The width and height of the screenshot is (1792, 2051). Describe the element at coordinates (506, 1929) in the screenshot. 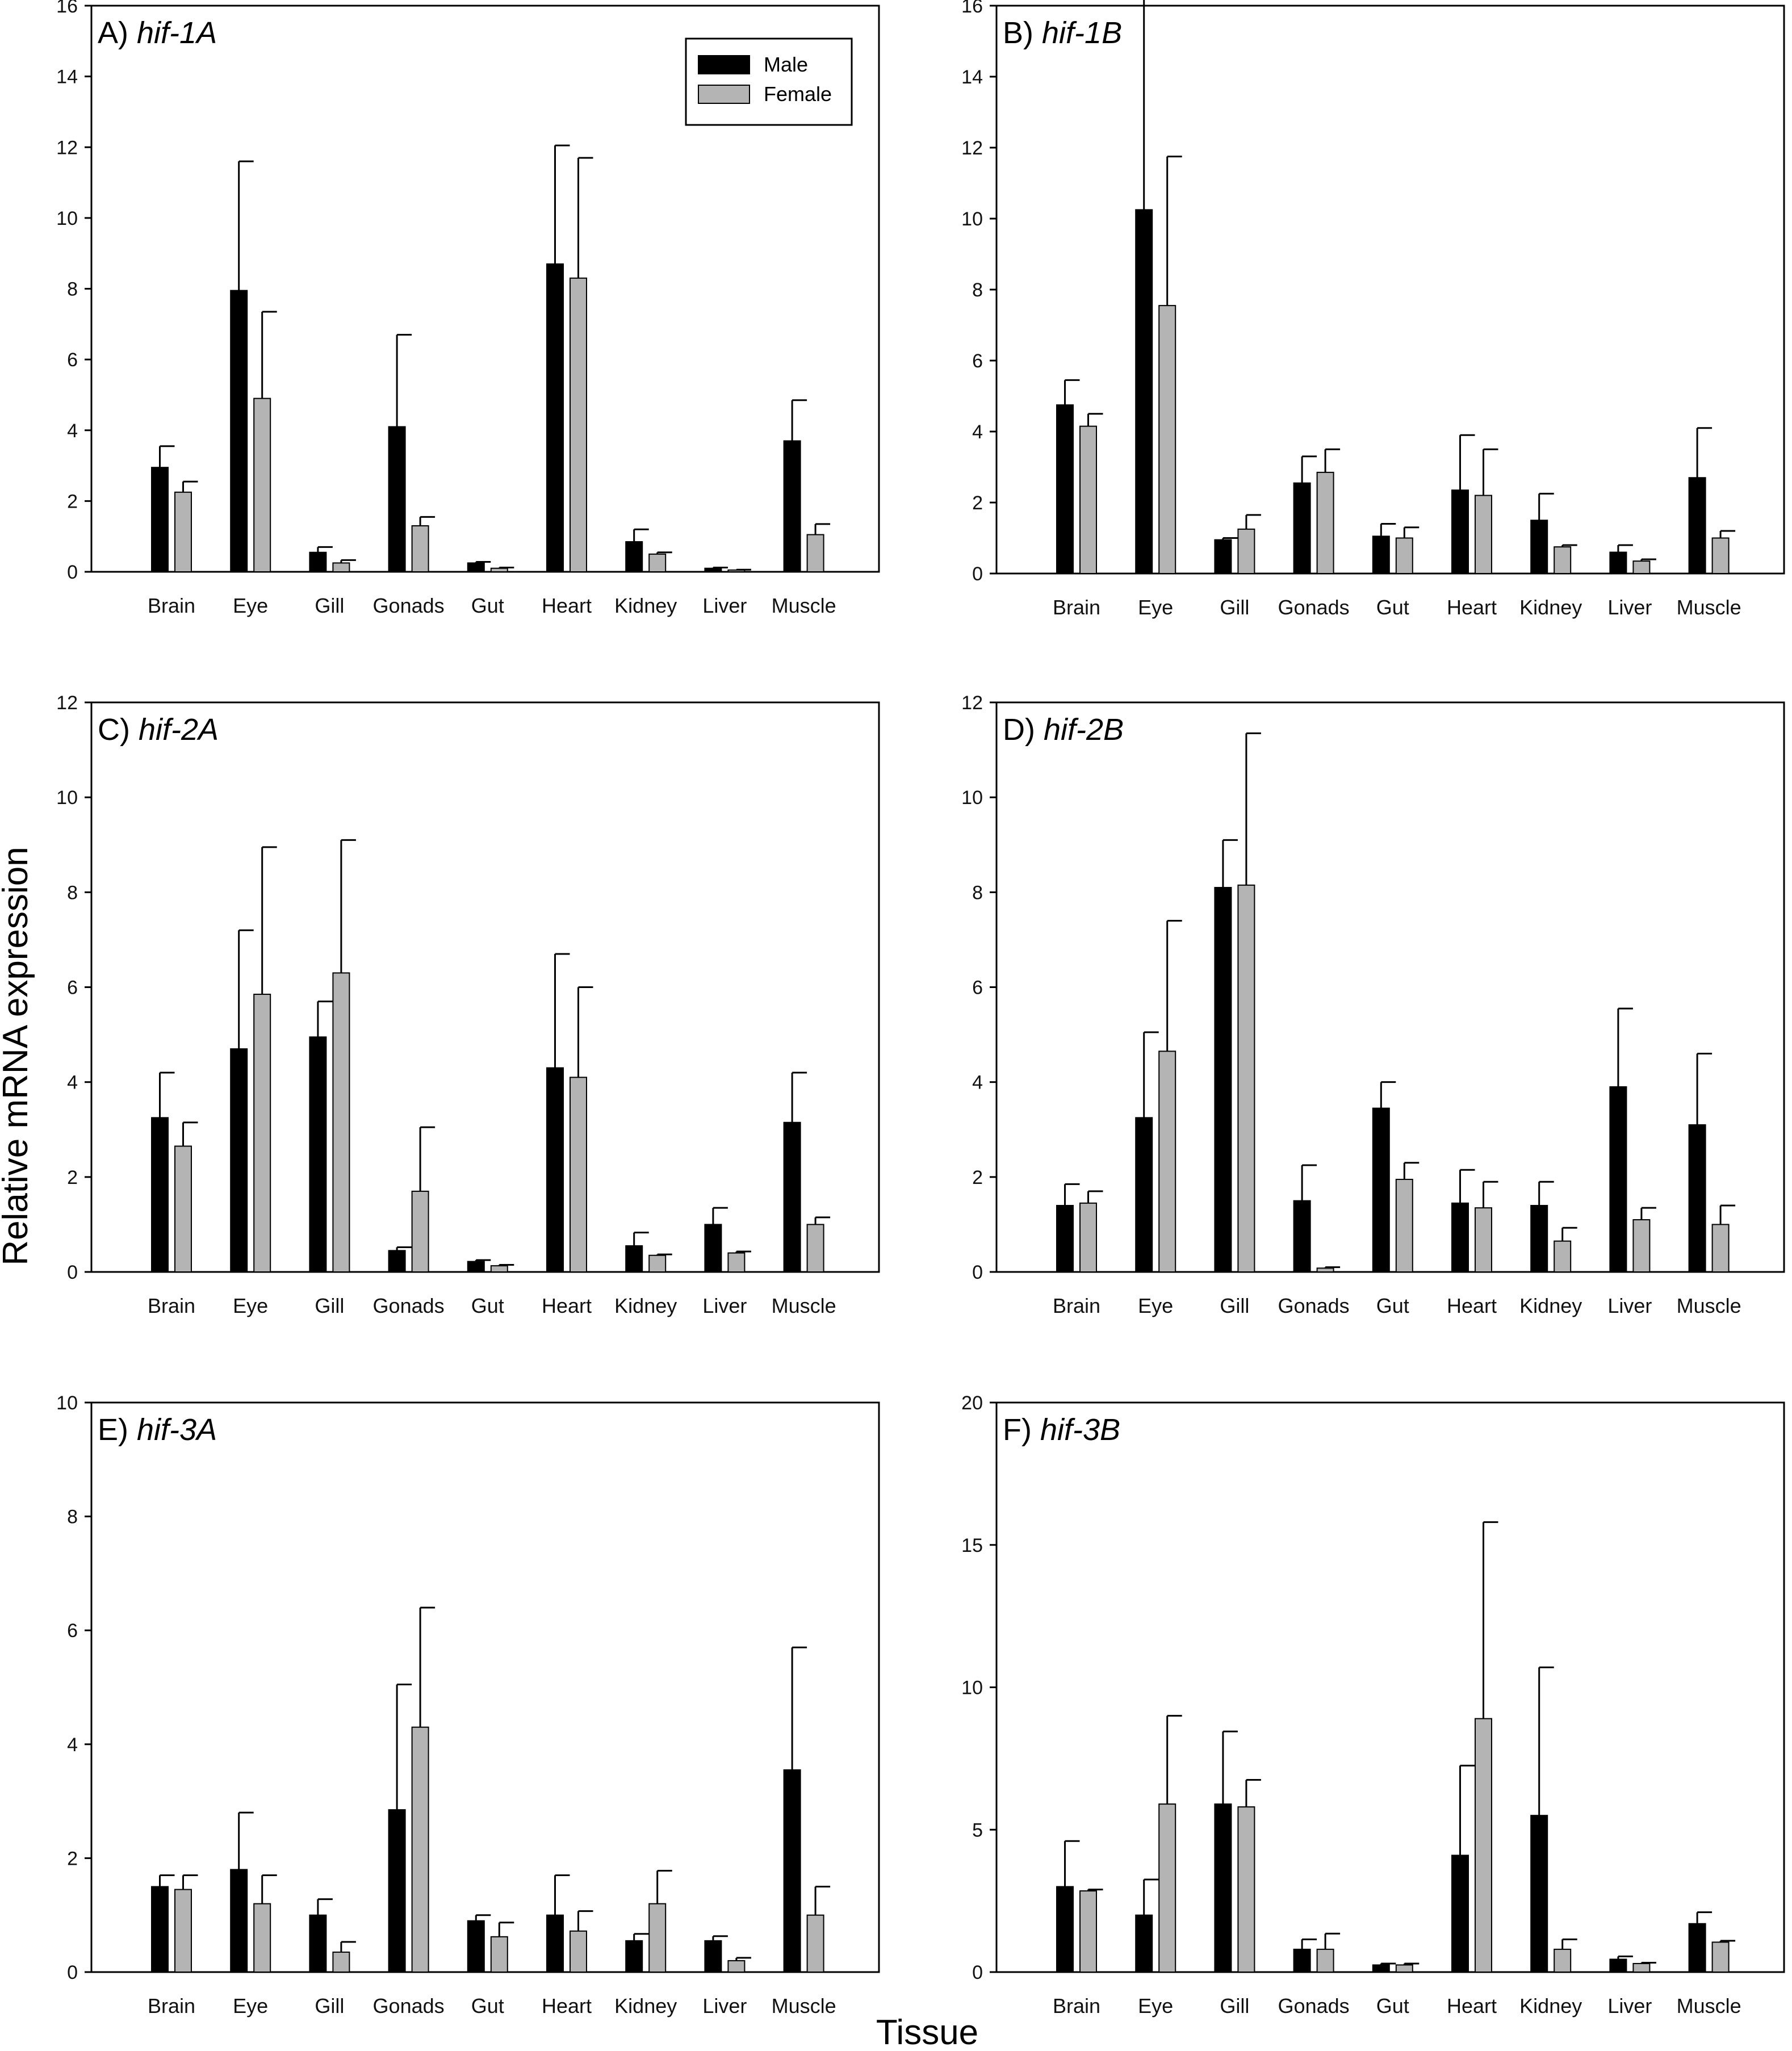

I see `error-bar-female-gut` at that location.